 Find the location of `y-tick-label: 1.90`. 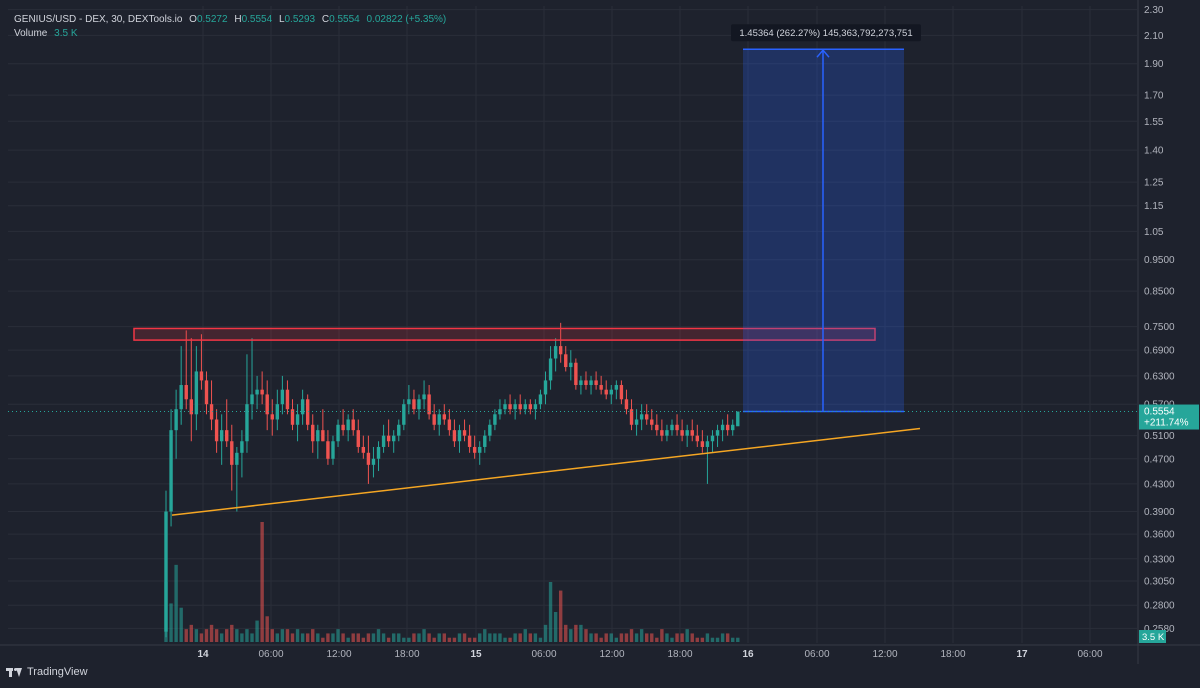

y-tick-label: 1.90 is located at coordinates (1154, 64).